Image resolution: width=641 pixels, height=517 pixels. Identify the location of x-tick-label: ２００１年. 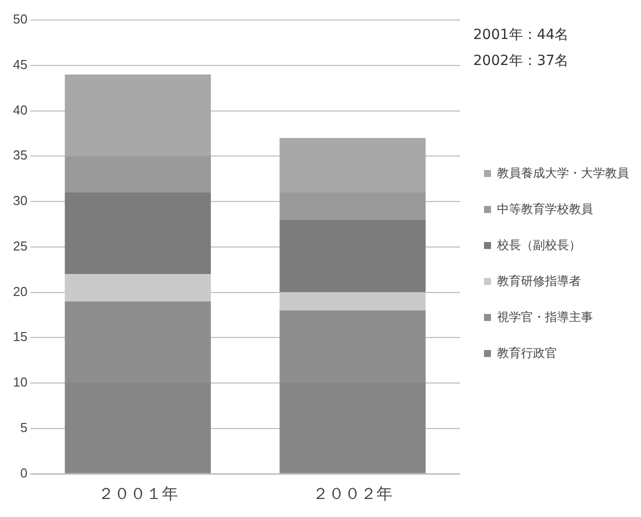
(138, 494).